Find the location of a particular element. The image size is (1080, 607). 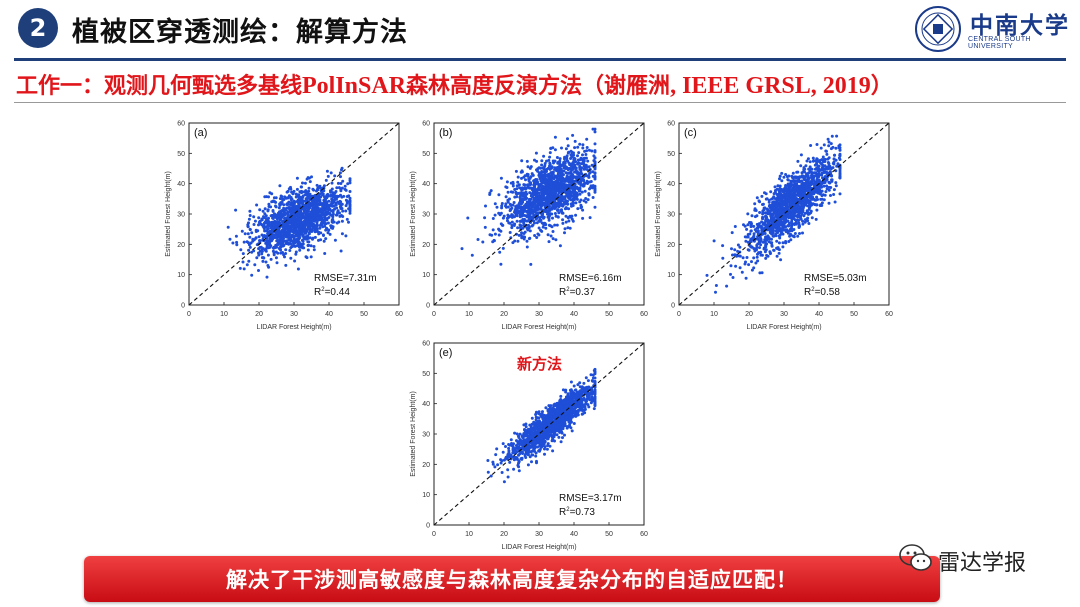

x-tick-label: 60 is located at coordinates (644, 314).